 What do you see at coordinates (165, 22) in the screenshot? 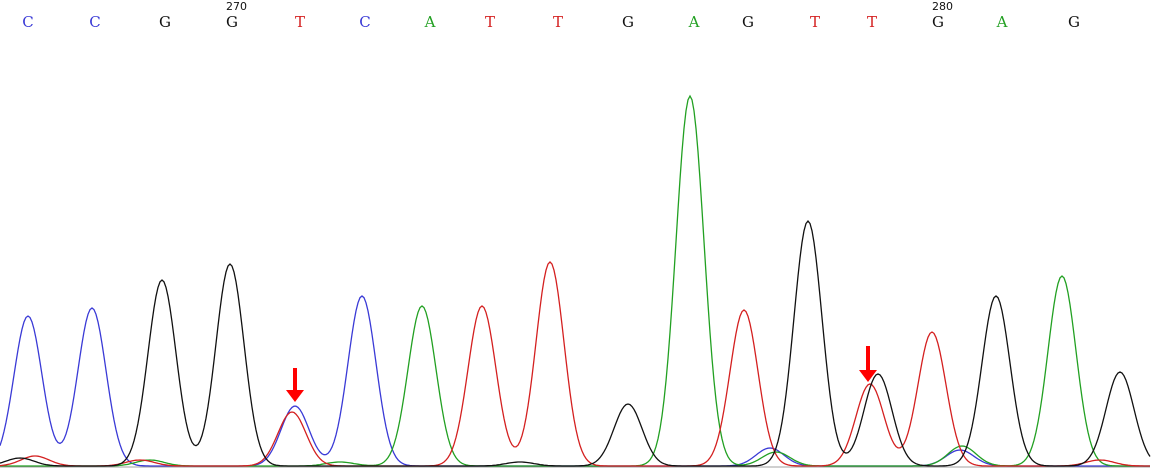
I see `base-call-2: G` at bounding box center [165, 22].